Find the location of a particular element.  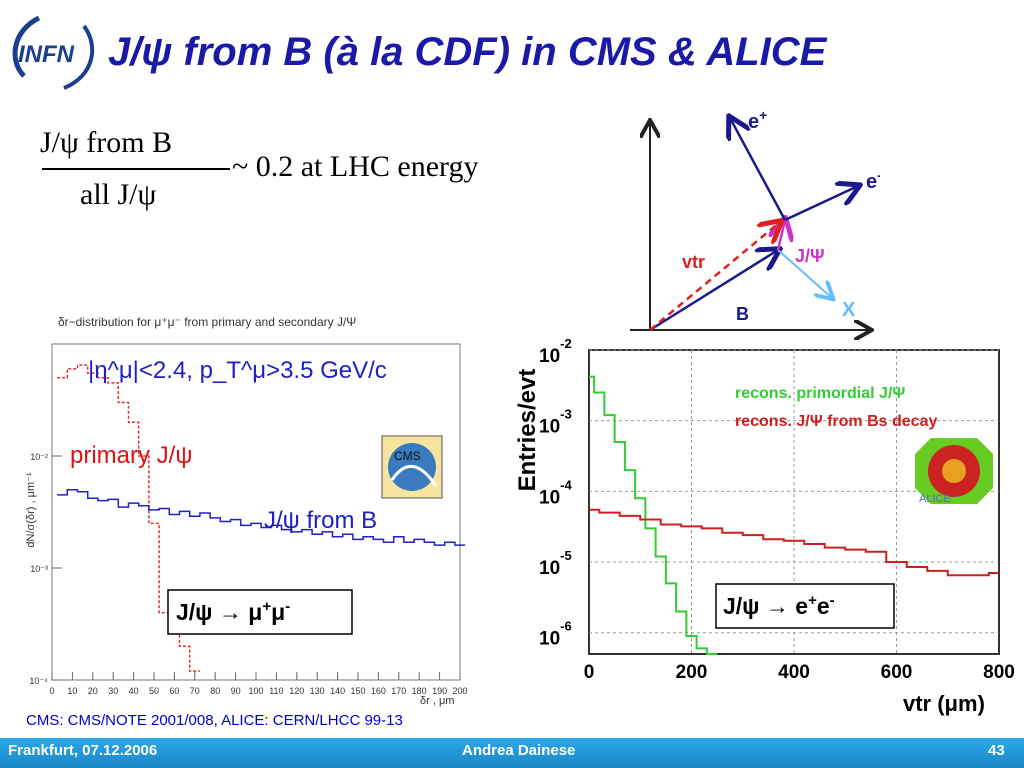

cms-x-tick-label: 50 is located at coordinates (154, 691).